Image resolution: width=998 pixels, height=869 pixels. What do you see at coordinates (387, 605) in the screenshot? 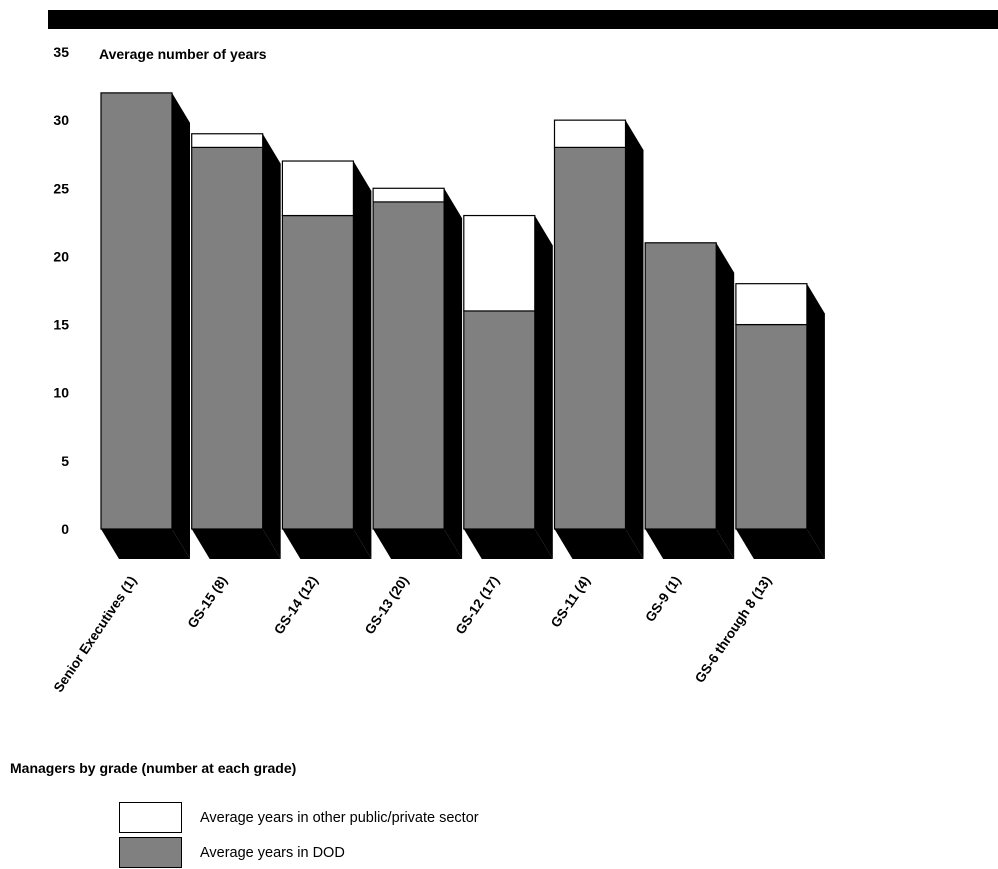
I see `category-label: GS-13 (20)` at bounding box center [387, 605].